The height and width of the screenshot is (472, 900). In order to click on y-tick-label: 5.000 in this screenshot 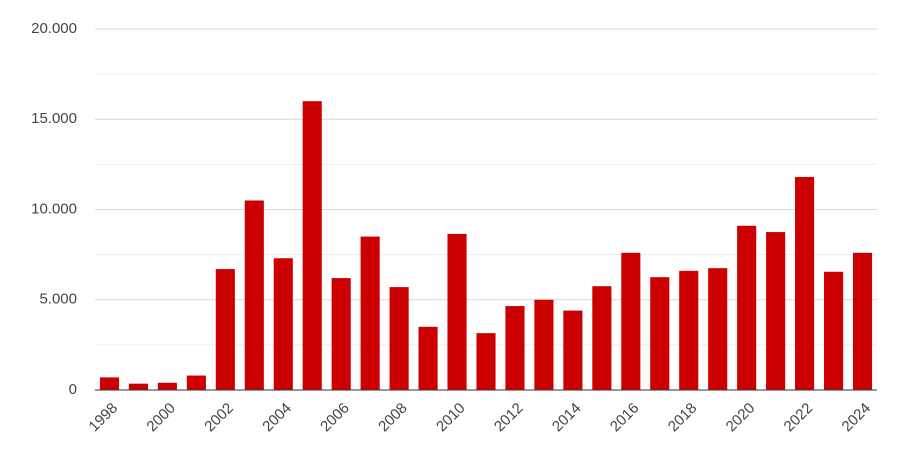, I will do `click(58, 299)`.